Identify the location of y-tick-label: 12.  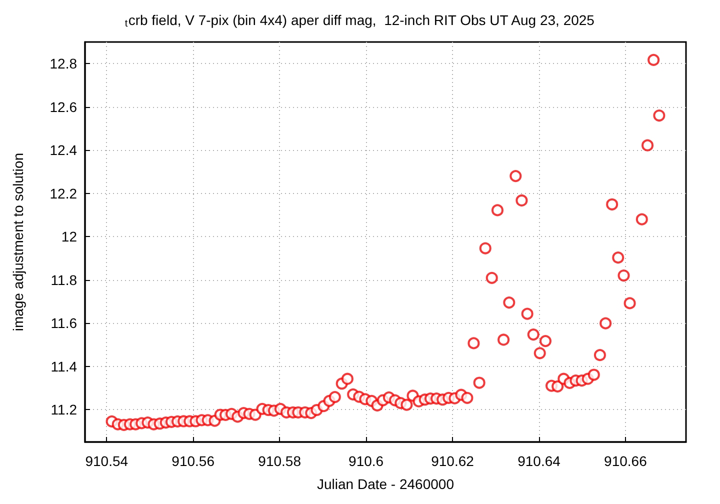
(69, 236).